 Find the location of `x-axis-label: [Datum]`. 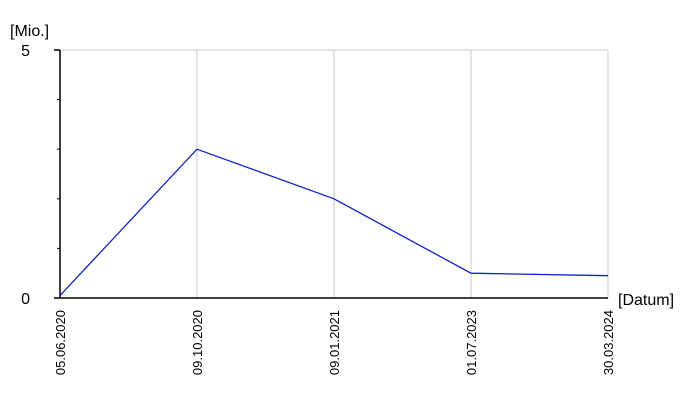

x-axis-label: [Datum] is located at coordinates (646, 300).